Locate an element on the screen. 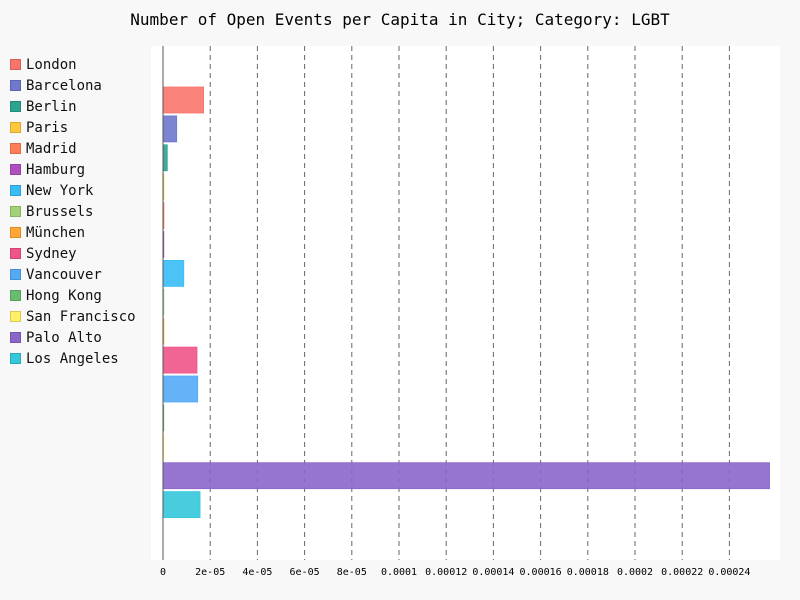 The image size is (800, 600). legend-item: Sydney is located at coordinates (73, 253).